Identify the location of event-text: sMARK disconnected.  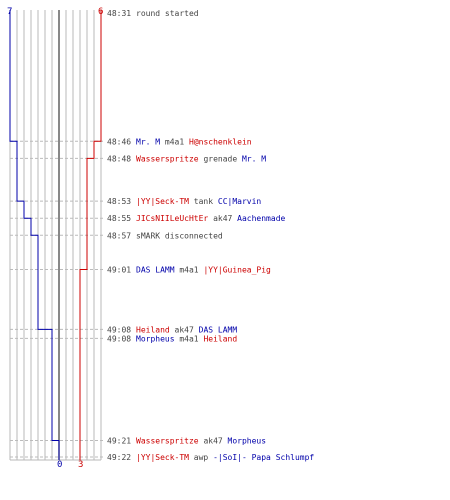
(179, 235).